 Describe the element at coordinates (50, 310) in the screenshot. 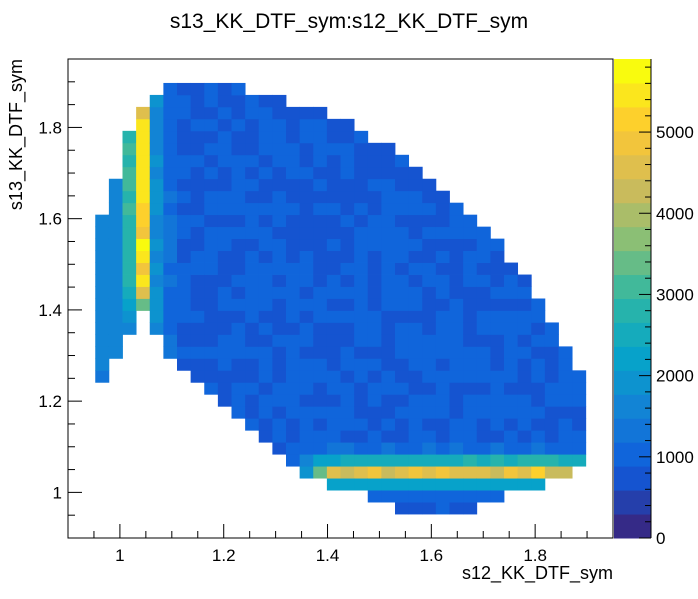

I see `y-tick-label: 1.4` at that location.